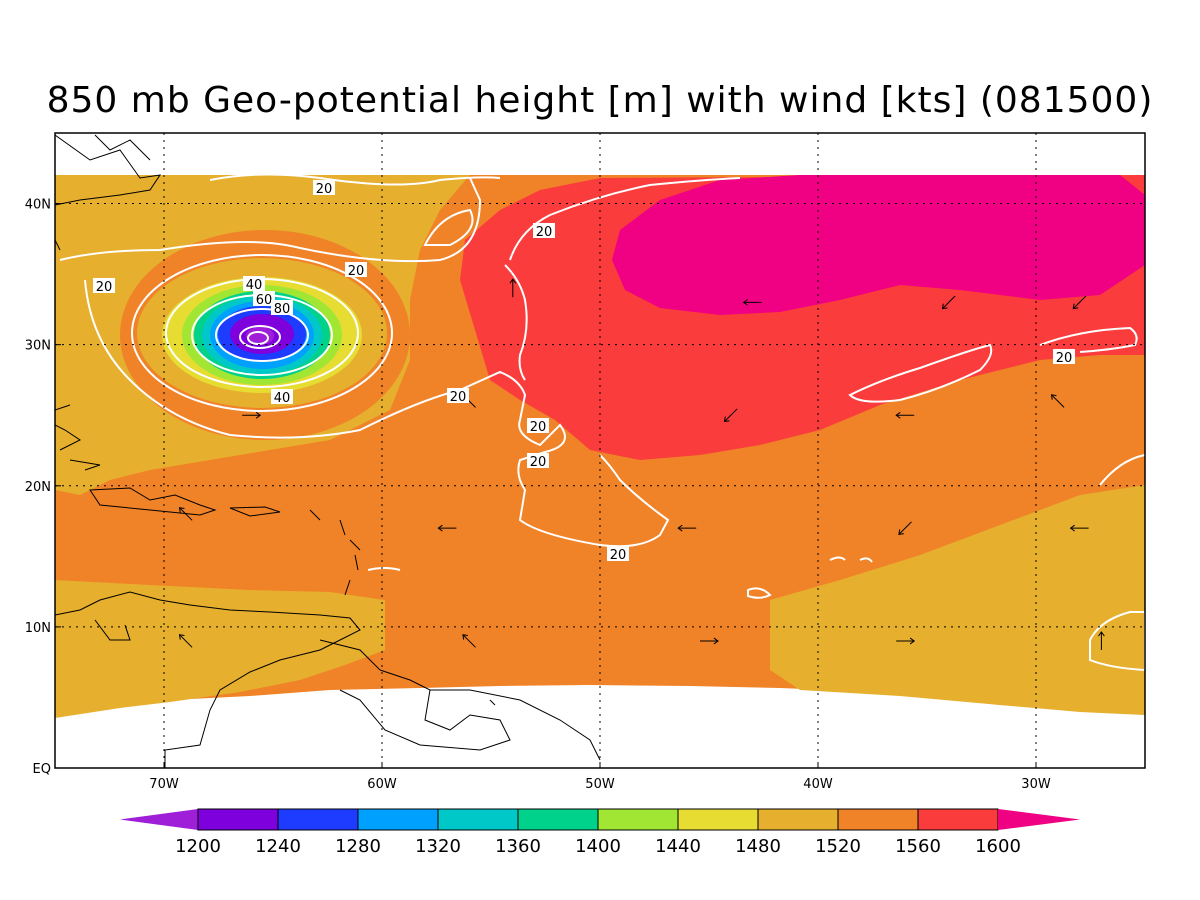  I want to click on x-tick-label: 50W, so click(600, 784).